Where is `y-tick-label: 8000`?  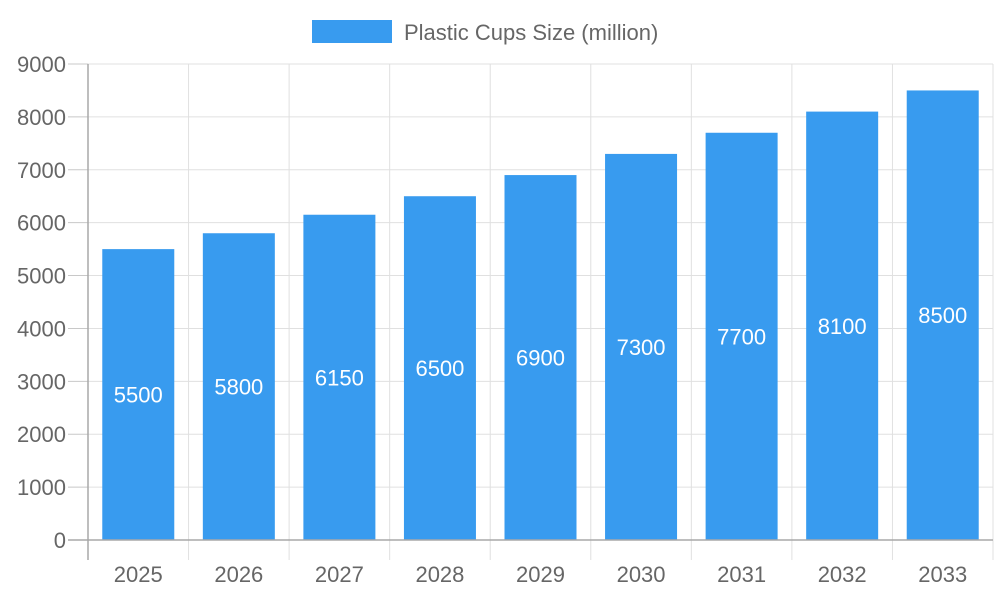 y-tick-label: 8000 is located at coordinates (41, 117).